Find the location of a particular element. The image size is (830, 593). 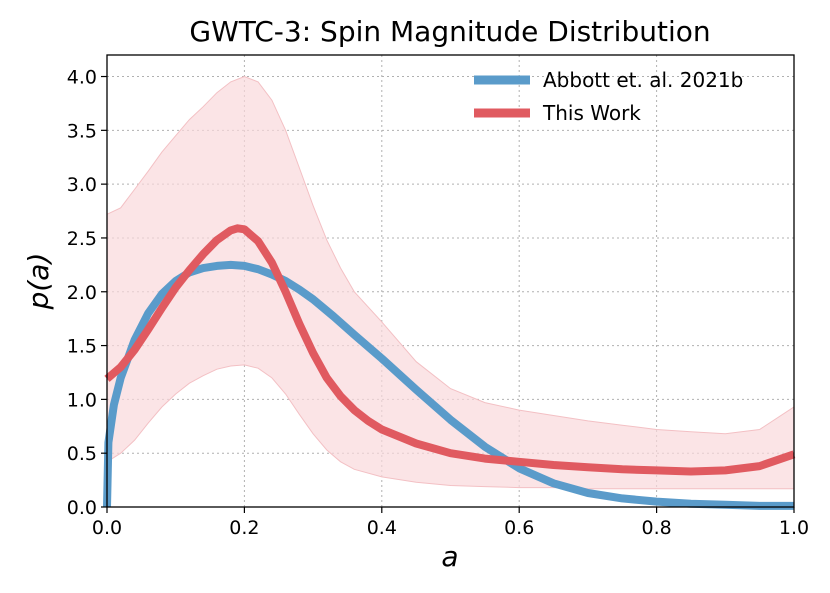

x-axis-ticks: 0.0 0.2 0.4 0.6 0.8 1.0 is located at coordinates (450, 523).